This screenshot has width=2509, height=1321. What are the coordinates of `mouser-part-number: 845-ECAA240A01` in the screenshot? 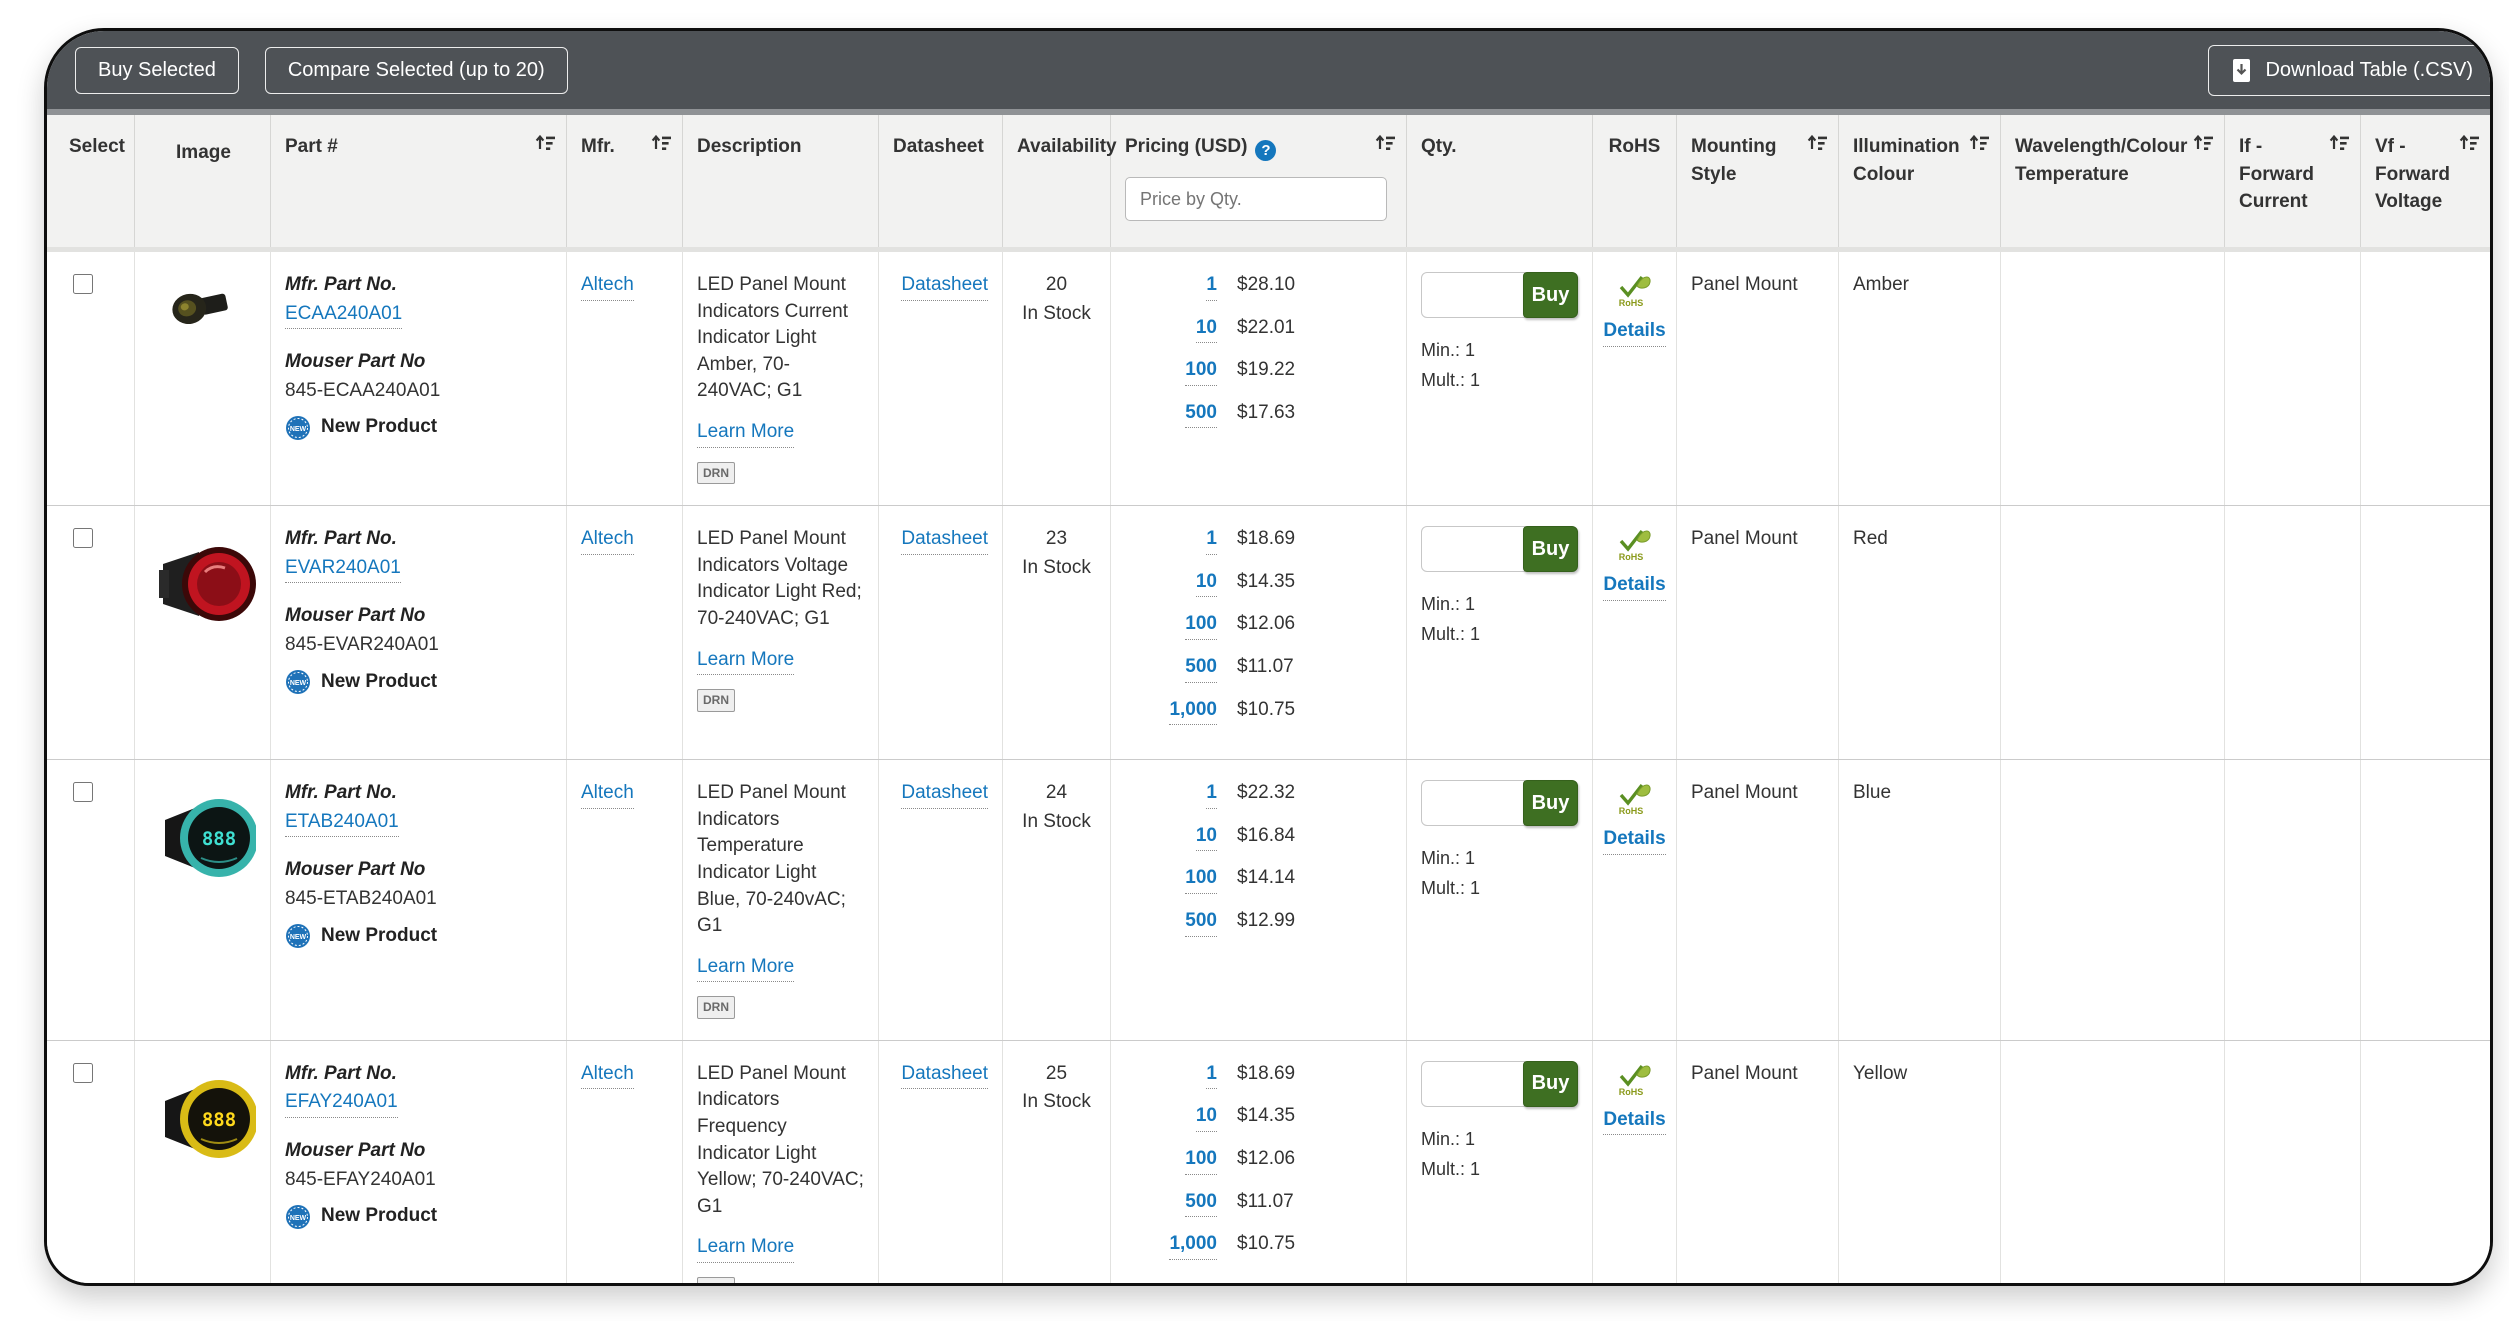 It's located at (363, 390).